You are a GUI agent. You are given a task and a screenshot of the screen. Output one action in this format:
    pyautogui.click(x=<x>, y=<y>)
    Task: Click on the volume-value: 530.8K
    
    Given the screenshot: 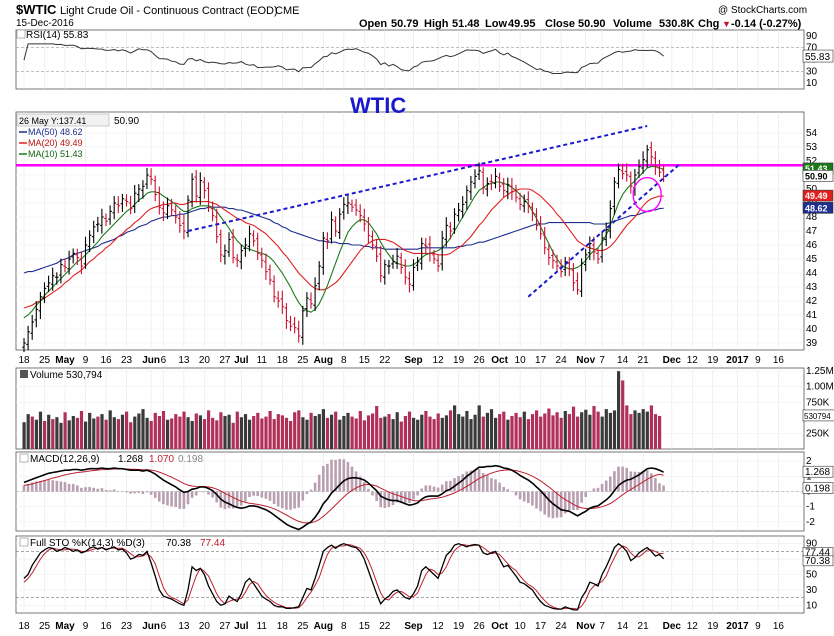 What is the action you would take?
    pyautogui.click(x=677, y=24)
    